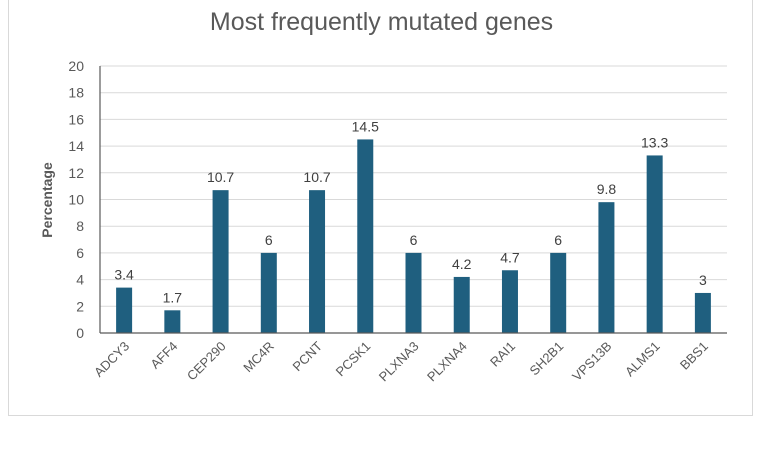  What do you see at coordinates (80, 333) in the screenshot?
I see `y-tick-label-0: 0` at bounding box center [80, 333].